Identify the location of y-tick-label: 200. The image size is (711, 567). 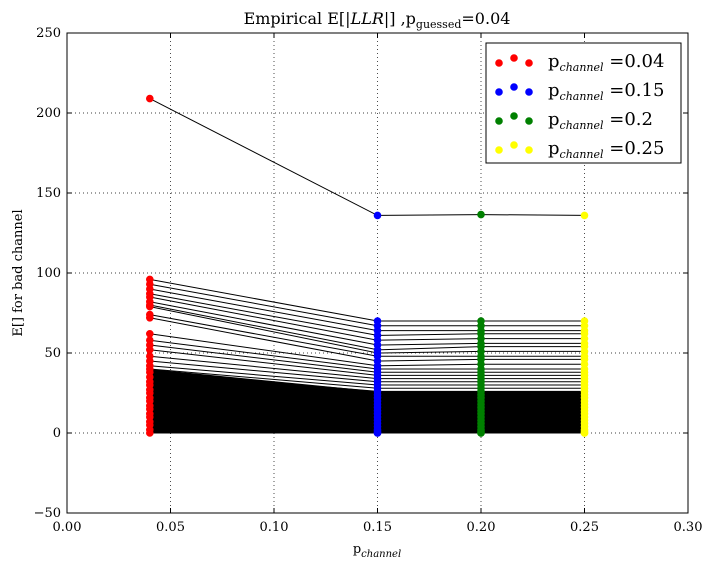
(48, 113).